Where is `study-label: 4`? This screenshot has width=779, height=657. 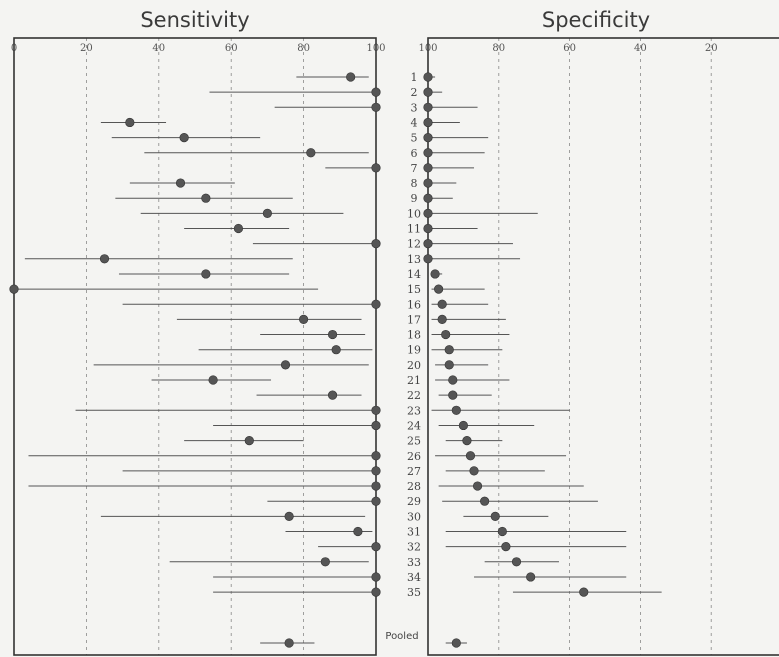
study-label: 4 is located at coordinates (414, 122).